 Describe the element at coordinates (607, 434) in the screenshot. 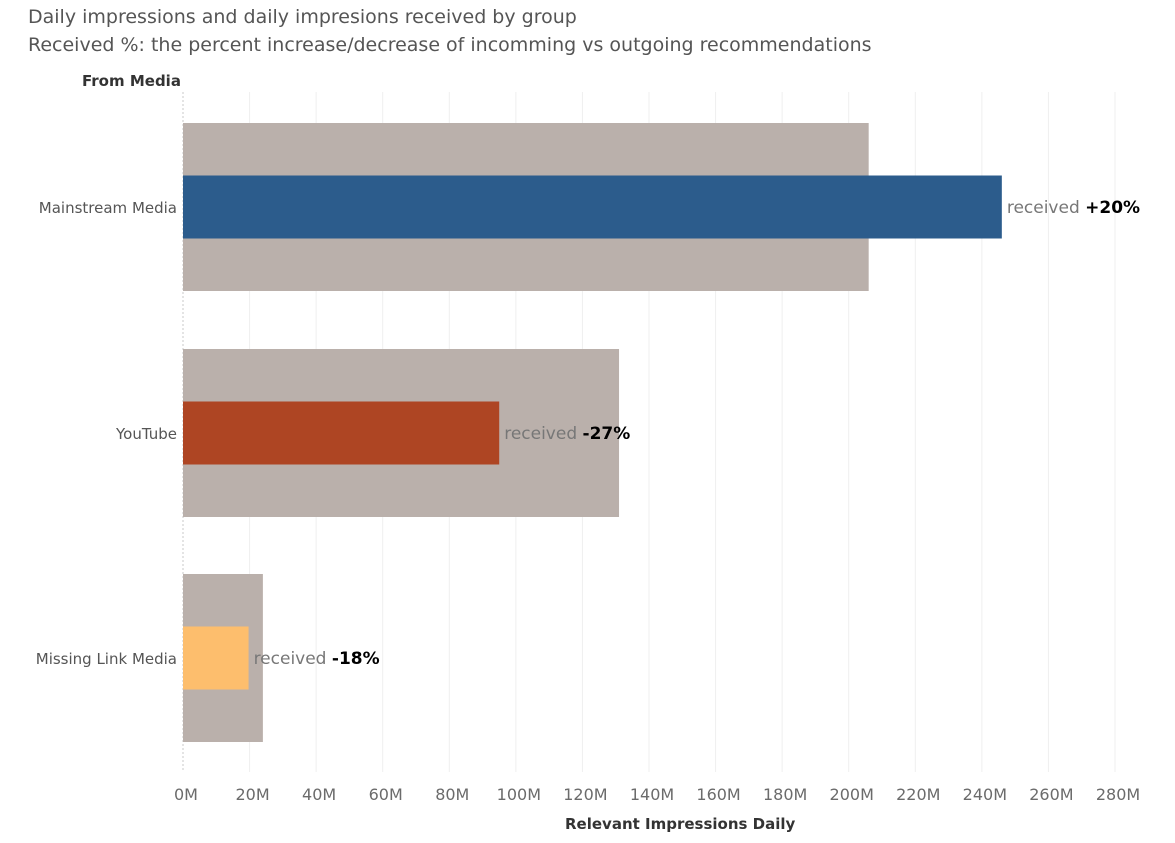

I see `data-label-value: -27%` at that location.